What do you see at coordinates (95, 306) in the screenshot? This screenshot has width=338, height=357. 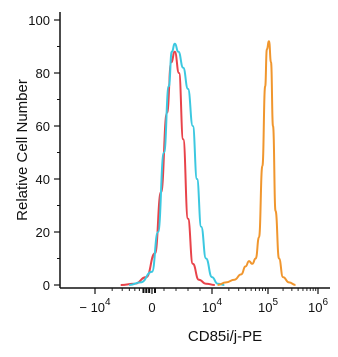 I see `x-tick-label: − 104` at bounding box center [95, 306].